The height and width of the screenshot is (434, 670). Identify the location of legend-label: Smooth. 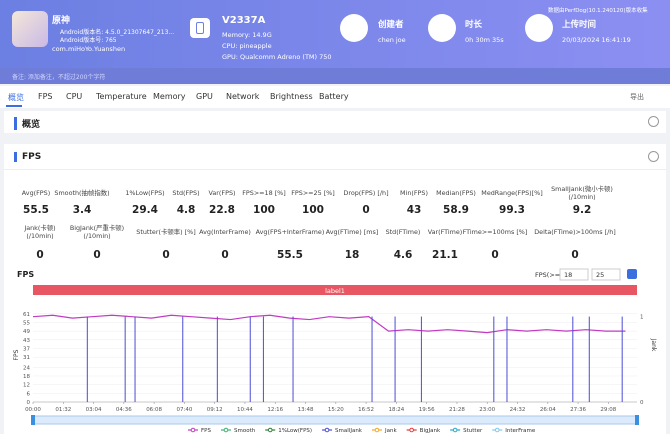
(245, 431).